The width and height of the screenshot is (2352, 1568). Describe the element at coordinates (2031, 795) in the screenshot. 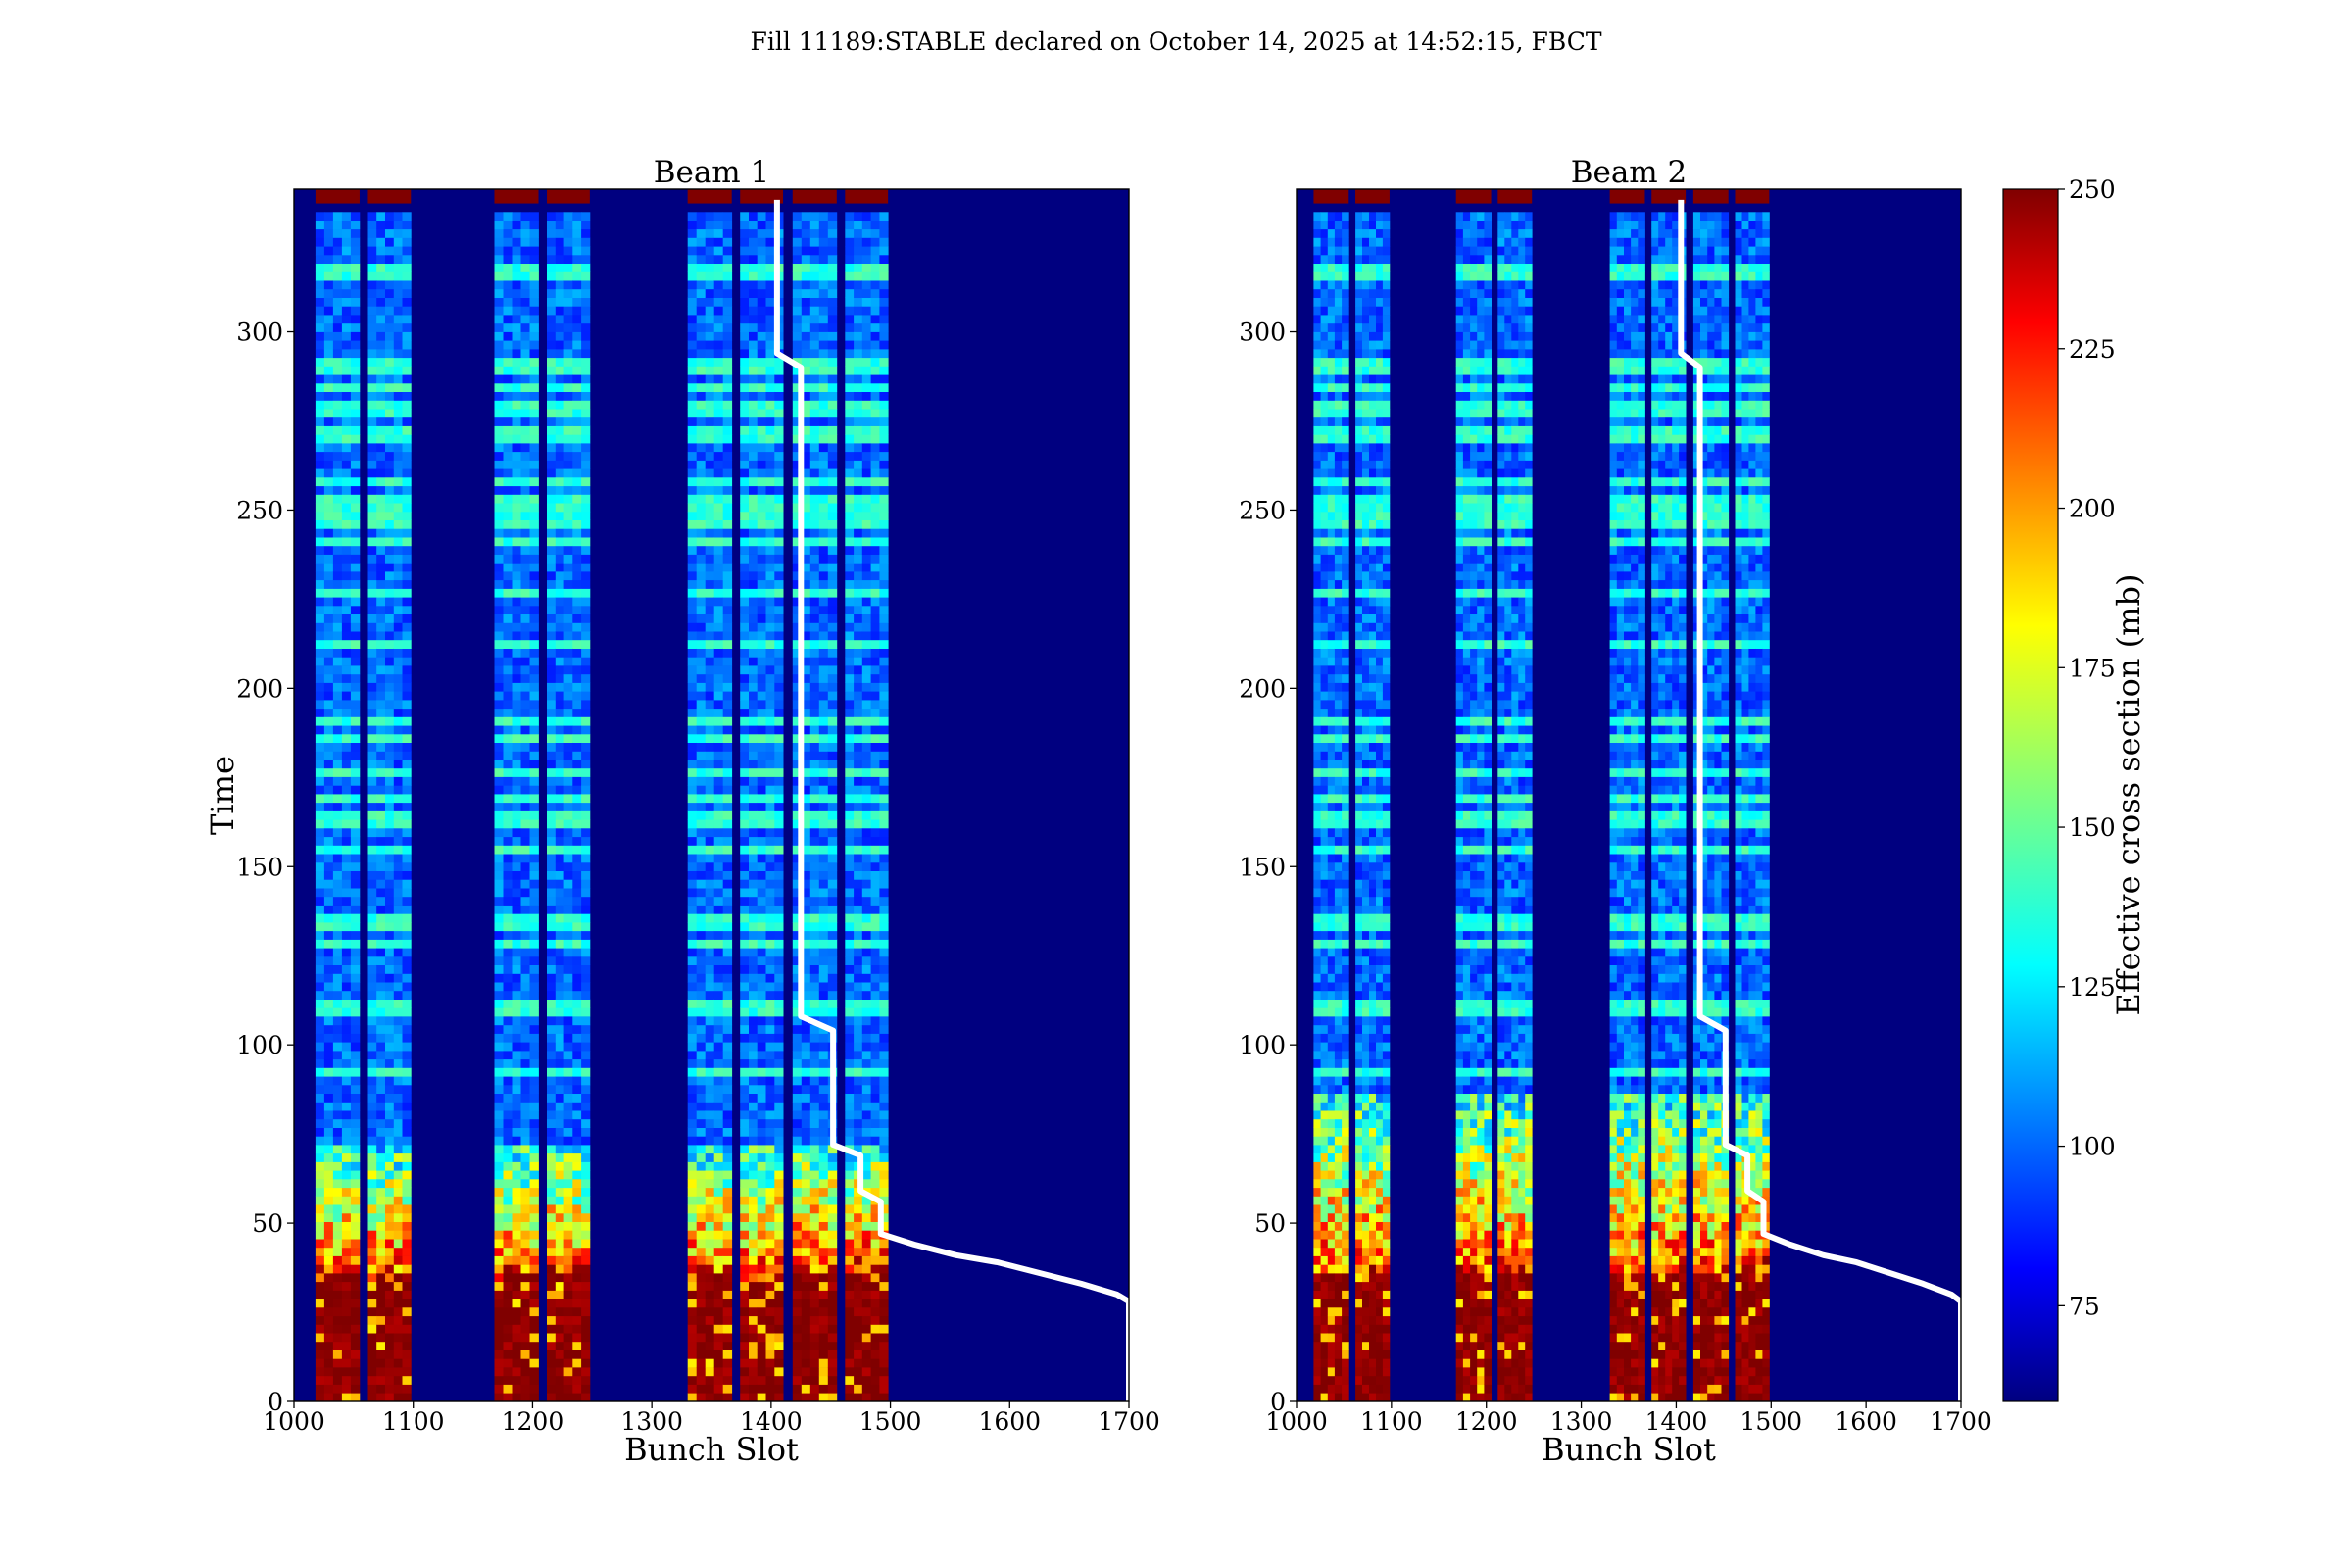

I see `colorbar-gradient` at that location.